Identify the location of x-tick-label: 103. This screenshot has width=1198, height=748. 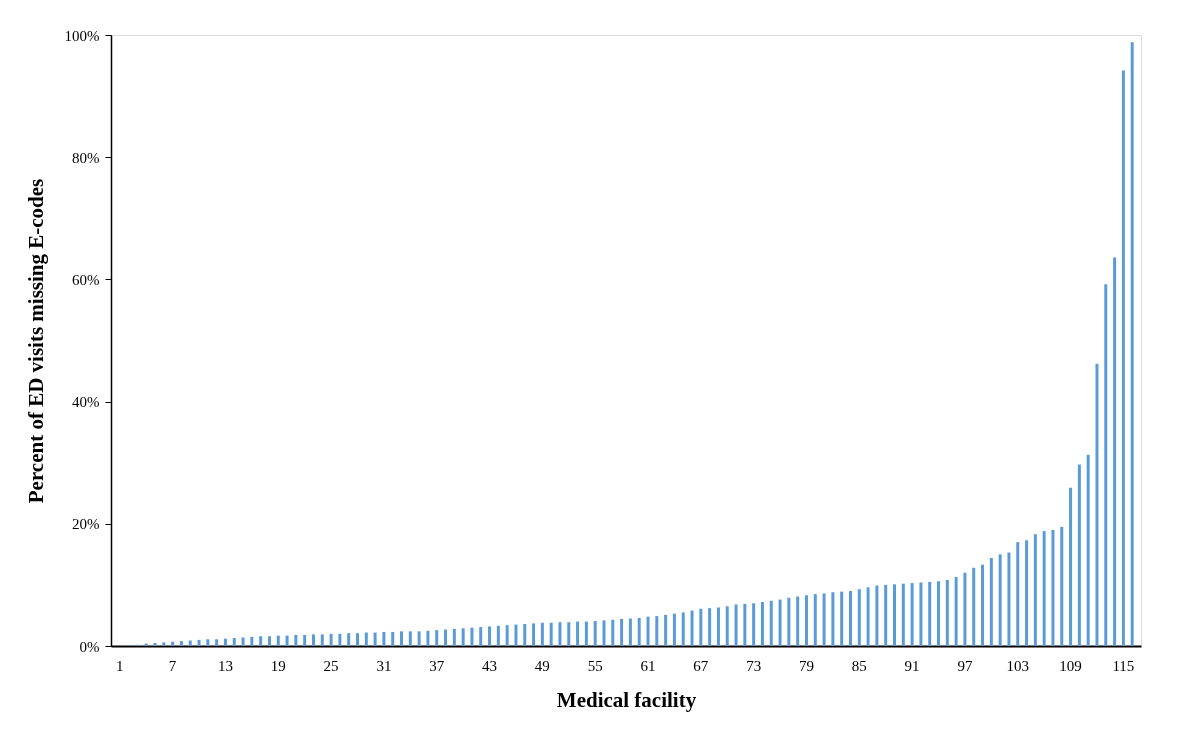
(1017, 665).